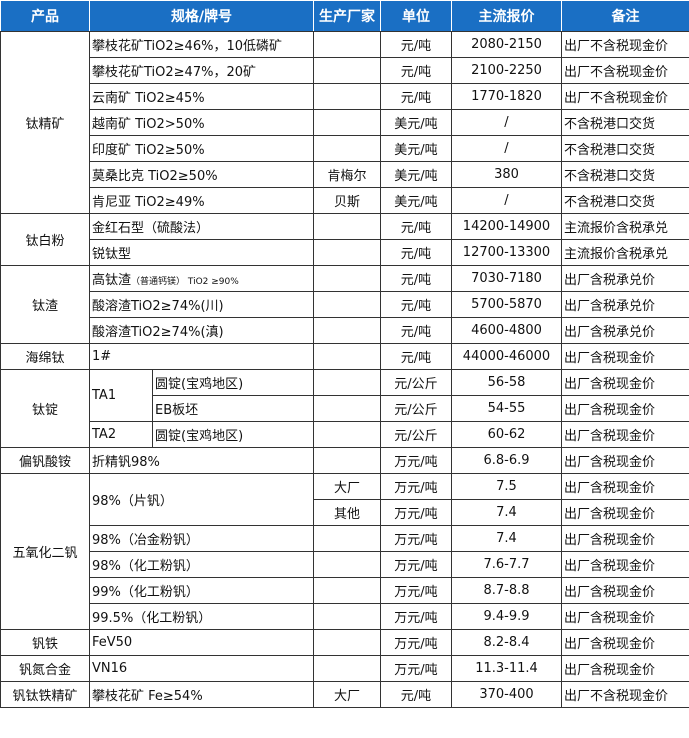  I want to click on note-cell: 不含税港口交货, so click(625, 200).